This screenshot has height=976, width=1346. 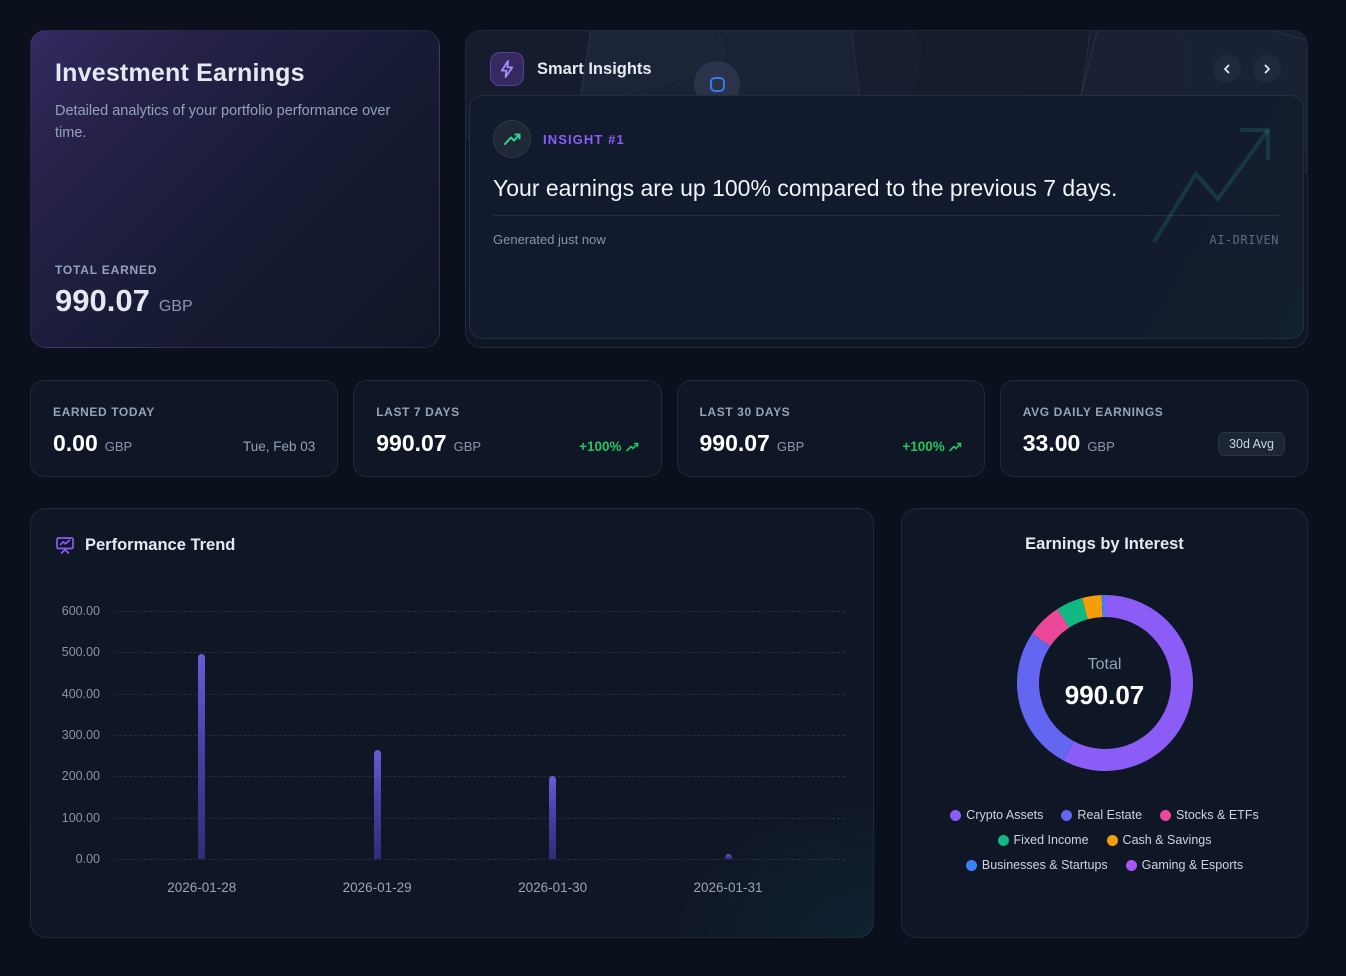 I want to click on ai-driven-tag: AI-DRIVEN, so click(x=1244, y=239).